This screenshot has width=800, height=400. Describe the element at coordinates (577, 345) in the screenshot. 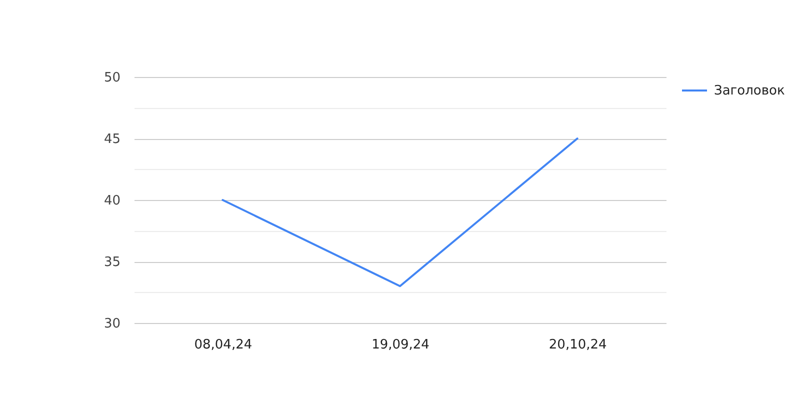

I see `x-tick-label: 20,10,24` at that location.